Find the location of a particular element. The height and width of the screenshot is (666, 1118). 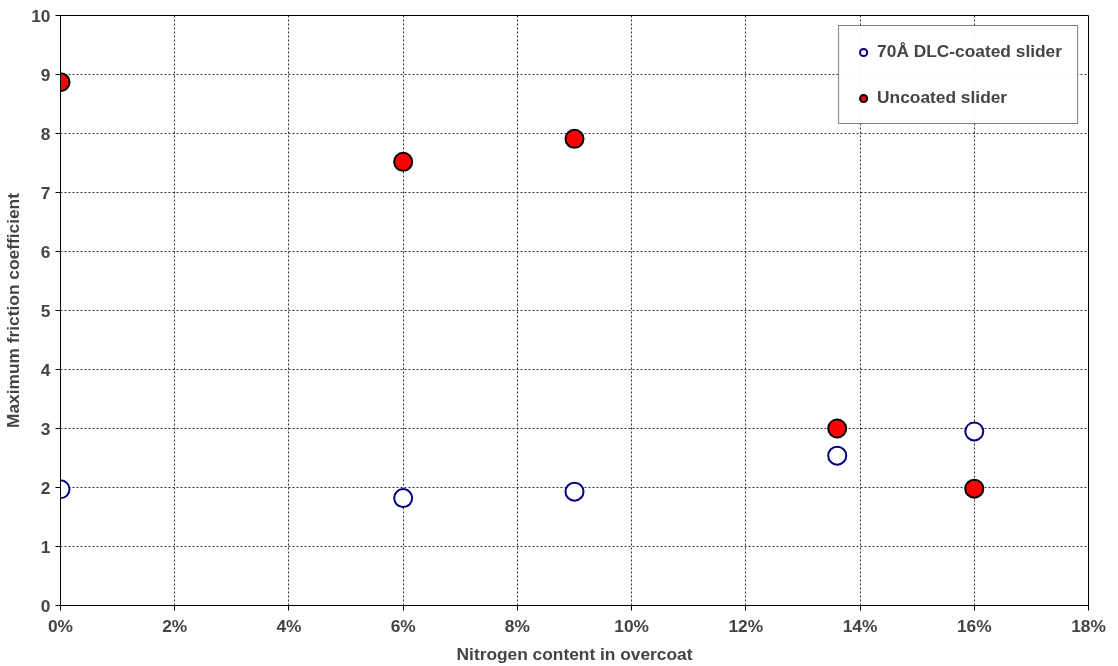

x-tick-label: 12% is located at coordinates (746, 625).